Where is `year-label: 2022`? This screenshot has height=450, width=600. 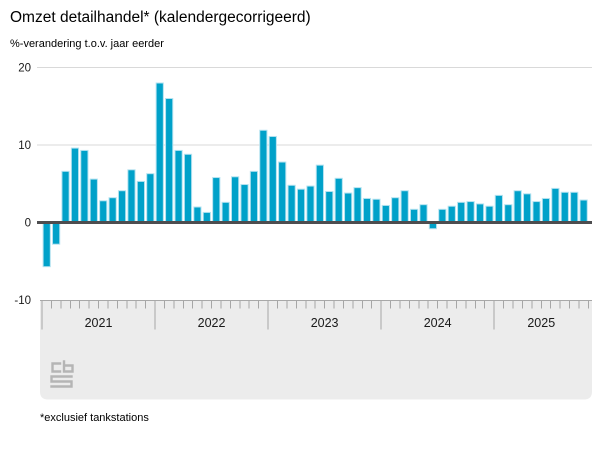
year-label: 2022 is located at coordinates (212, 323).